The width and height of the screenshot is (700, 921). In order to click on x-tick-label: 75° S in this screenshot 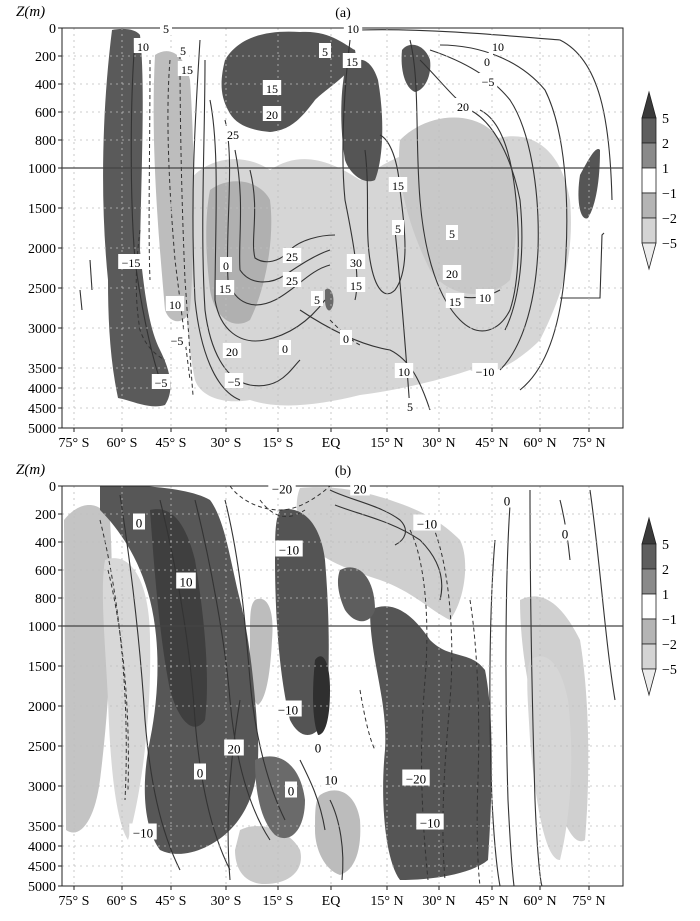, I will do `click(74, 443)`.